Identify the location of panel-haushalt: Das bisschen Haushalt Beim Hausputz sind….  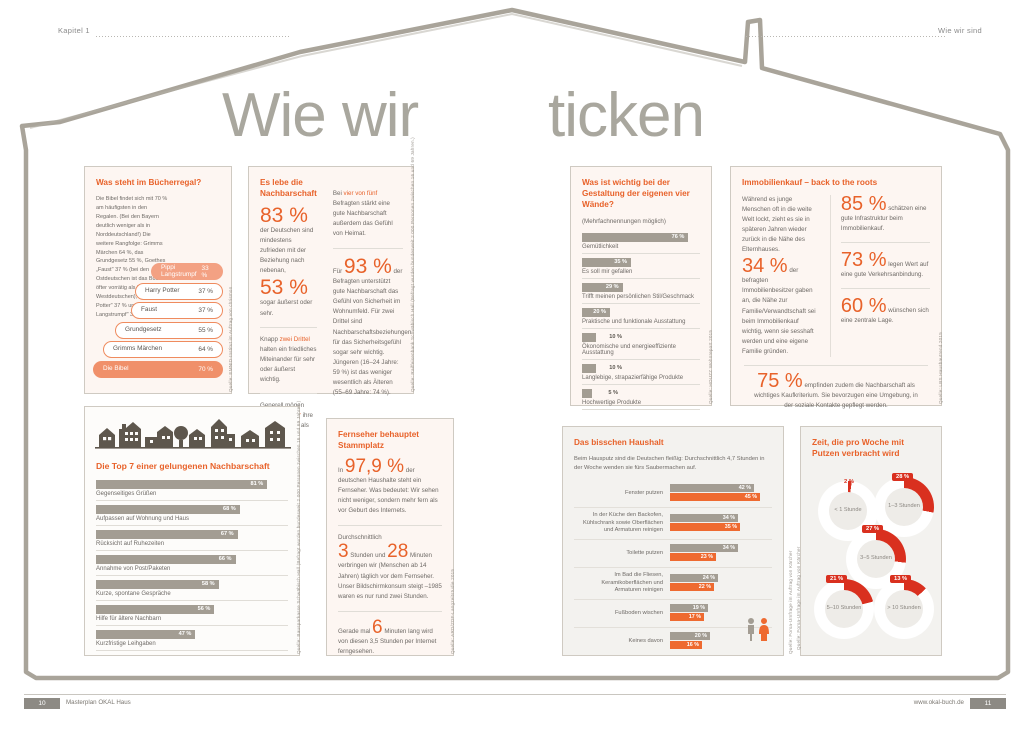
(673, 541).